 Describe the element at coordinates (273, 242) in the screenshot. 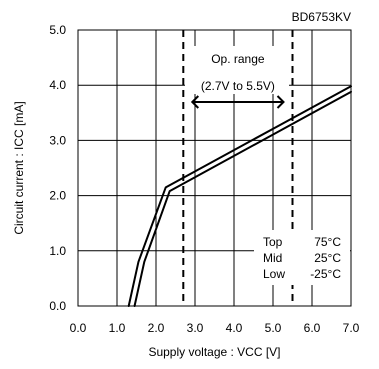

I see `temperature-label-0: Top` at that location.